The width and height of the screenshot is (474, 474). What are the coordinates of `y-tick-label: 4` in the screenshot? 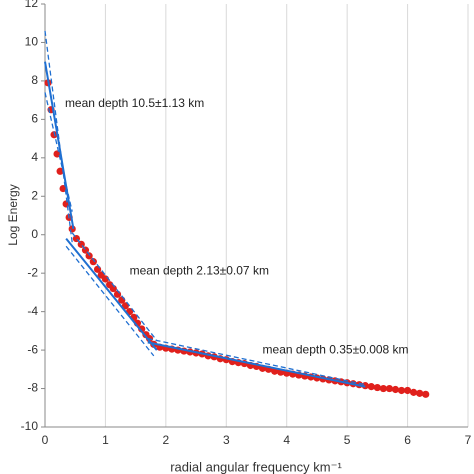 It's located at (34, 157).